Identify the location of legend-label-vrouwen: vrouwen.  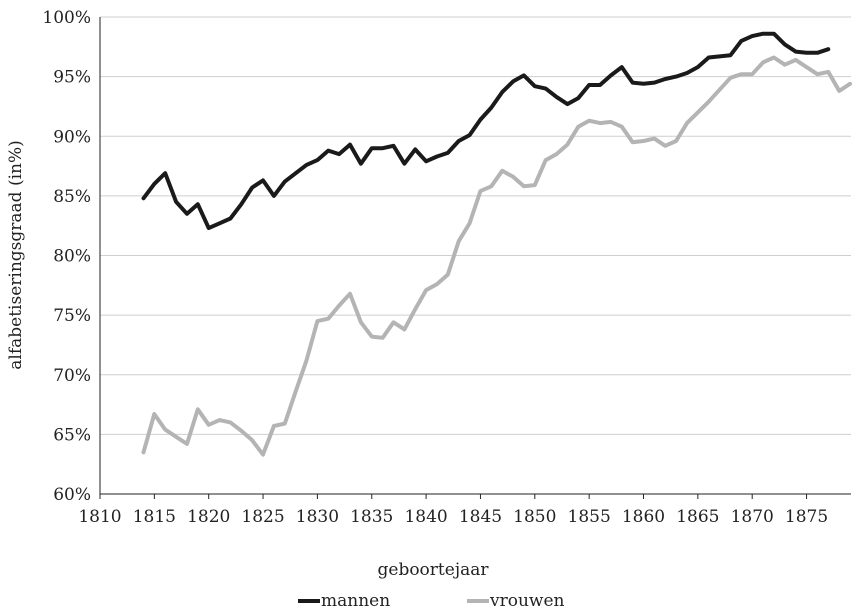
(527, 600).